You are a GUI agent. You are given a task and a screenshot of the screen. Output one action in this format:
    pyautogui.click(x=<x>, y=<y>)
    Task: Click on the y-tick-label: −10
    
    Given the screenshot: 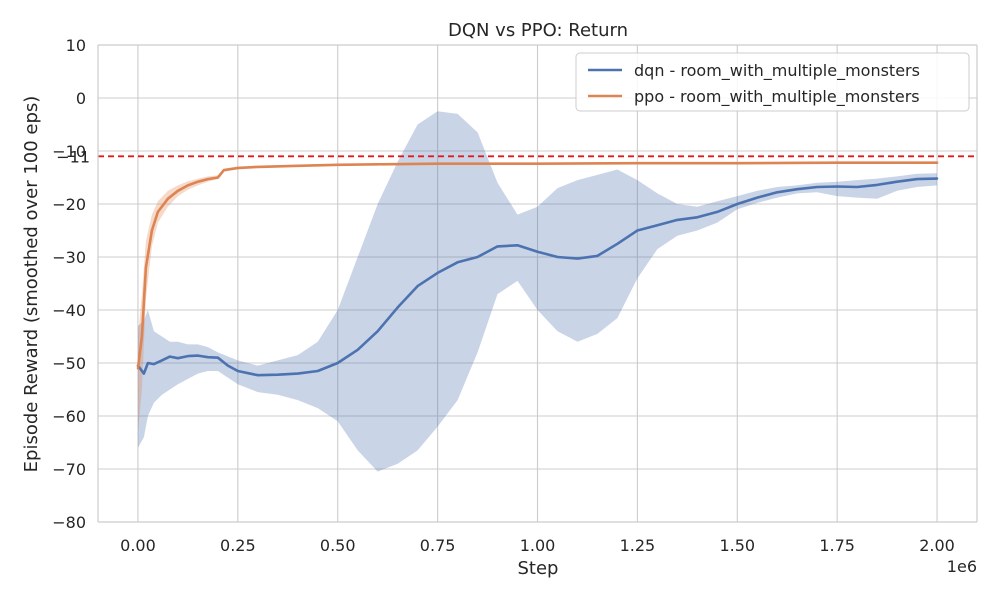 What is the action you would take?
    pyautogui.click(x=69, y=151)
    